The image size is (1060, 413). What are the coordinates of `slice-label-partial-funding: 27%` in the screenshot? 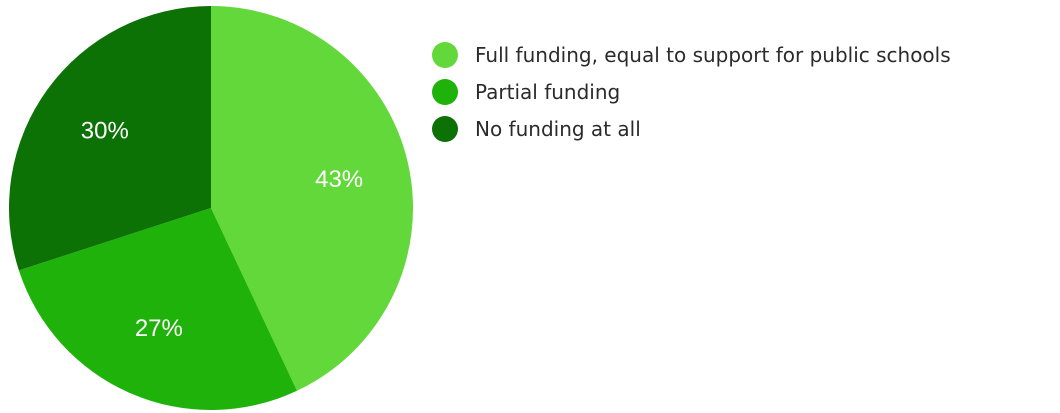 It's located at (159, 328).